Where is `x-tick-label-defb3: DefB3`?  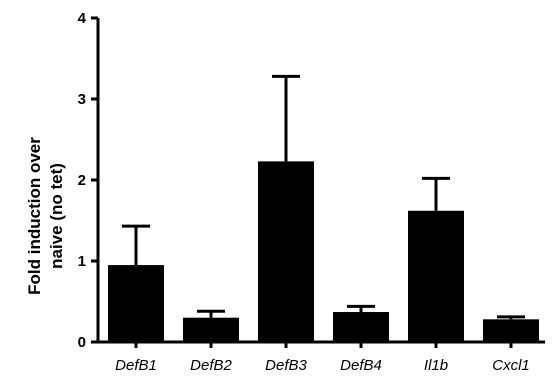 x-tick-label-defb3: DefB3 is located at coordinates (286, 365).